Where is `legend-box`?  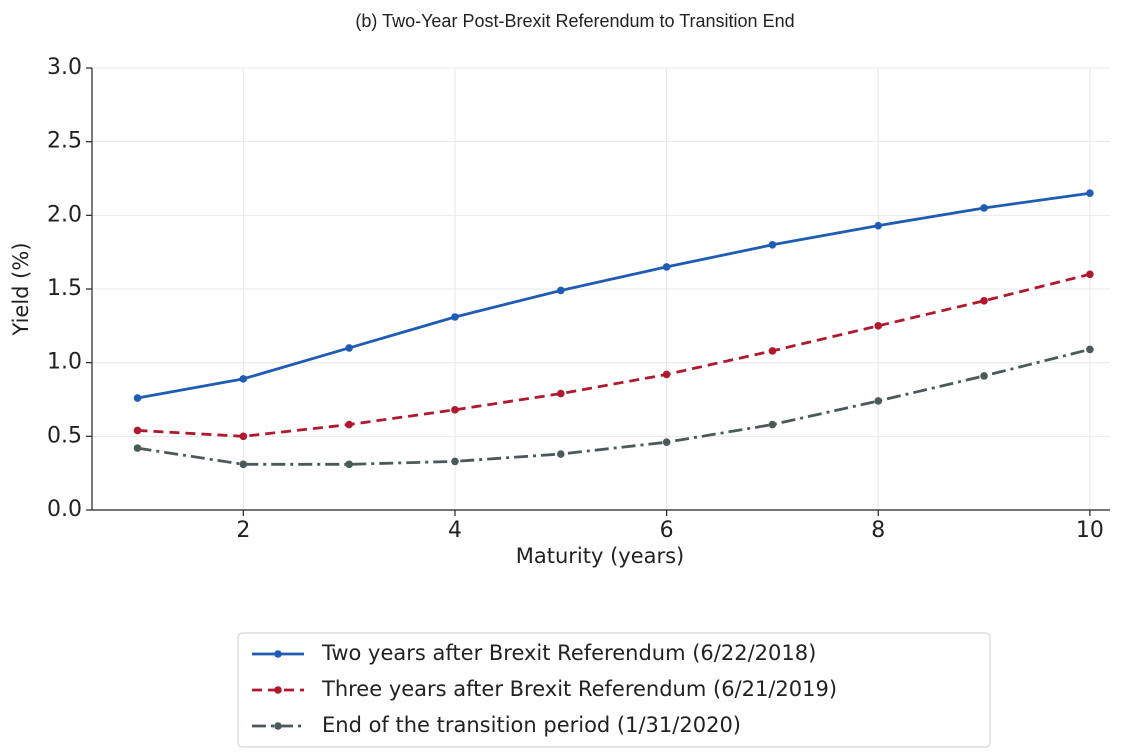
legend-box is located at coordinates (614, 690).